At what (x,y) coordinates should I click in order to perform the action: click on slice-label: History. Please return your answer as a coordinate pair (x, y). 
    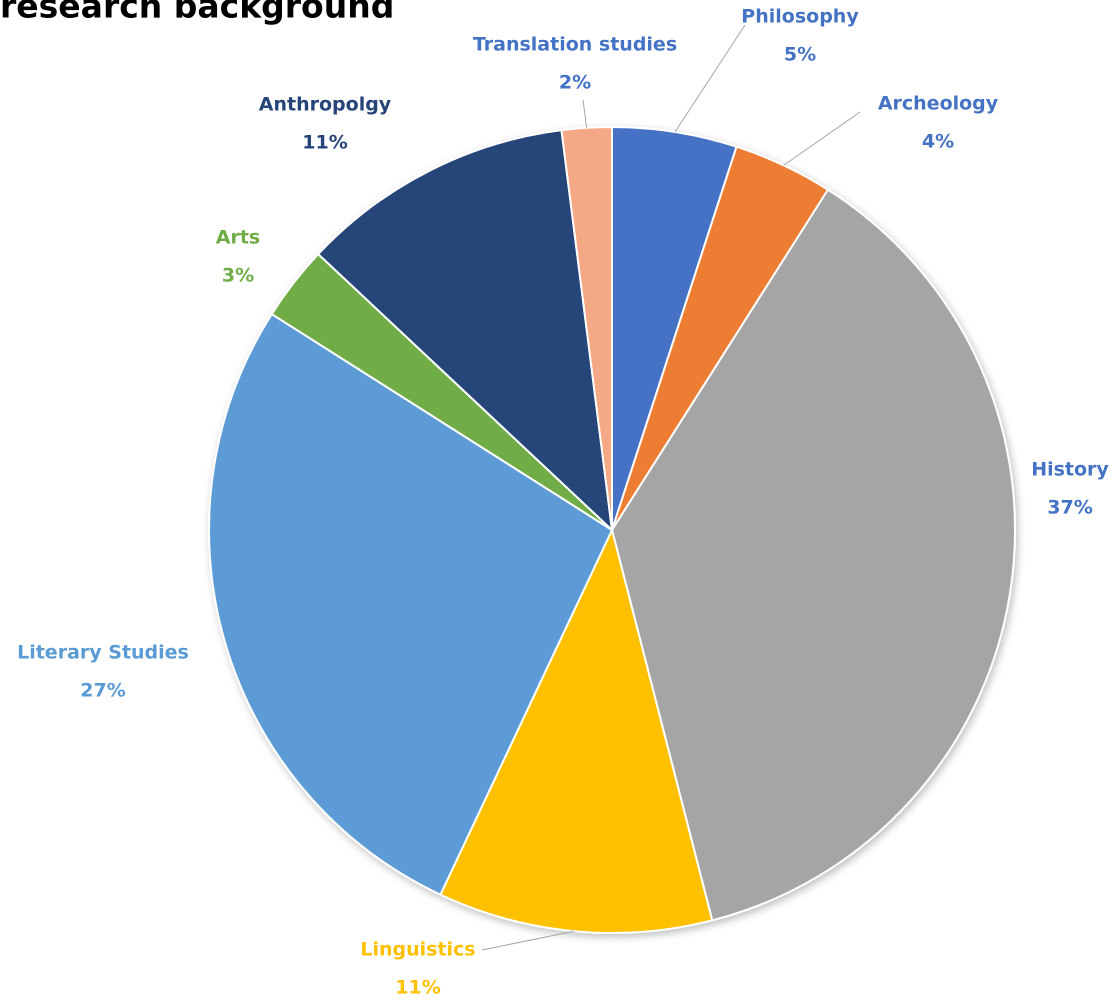
    Looking at the image, I should click on (1070, 470).